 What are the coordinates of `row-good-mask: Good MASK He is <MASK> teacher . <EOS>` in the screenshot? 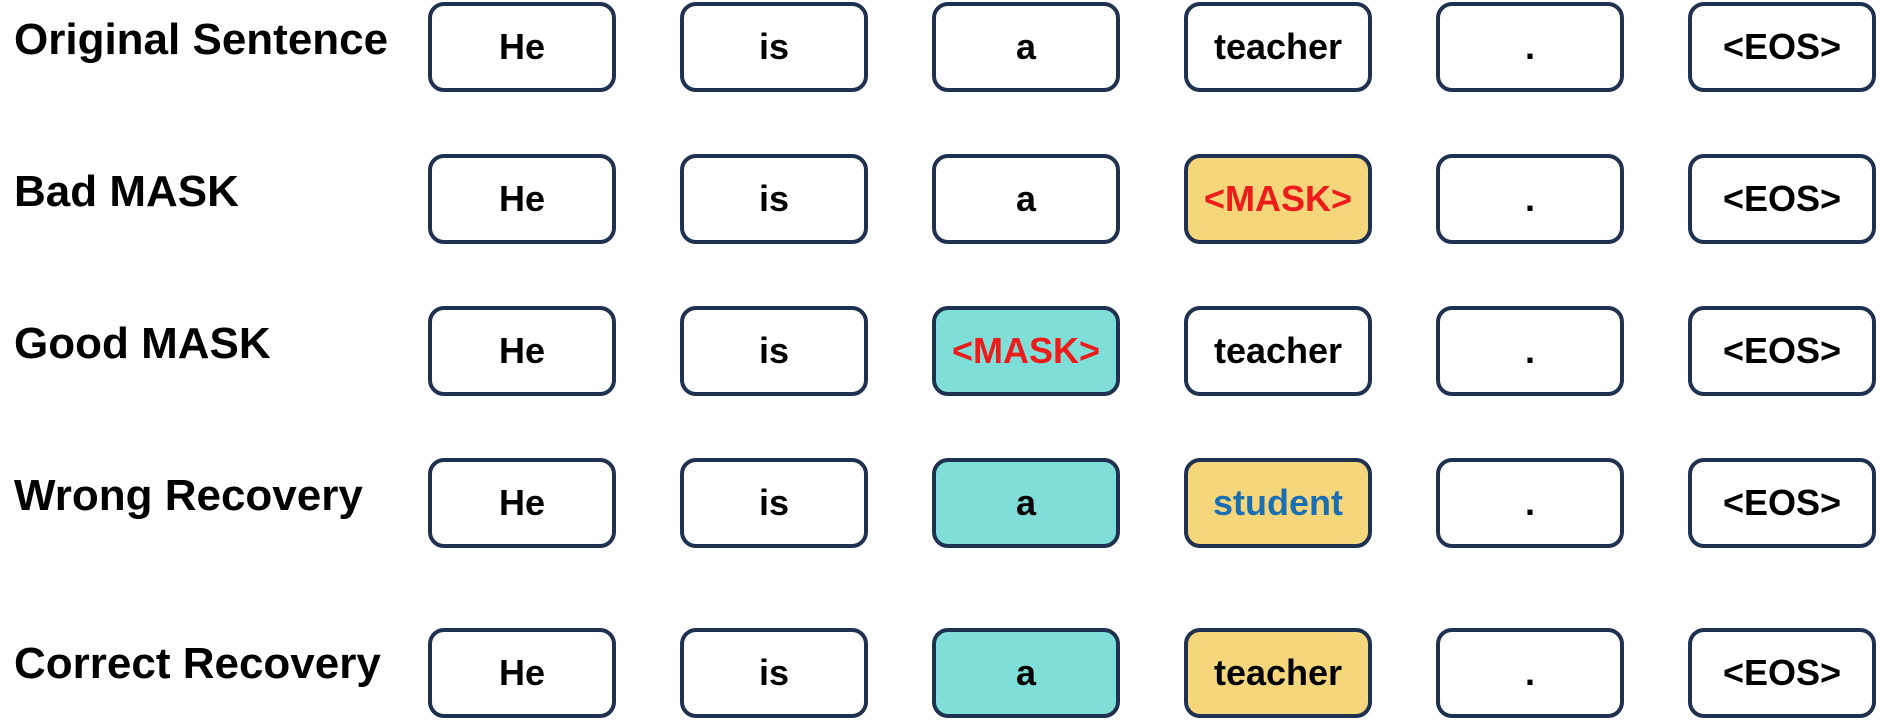 It's located at (941, 356).